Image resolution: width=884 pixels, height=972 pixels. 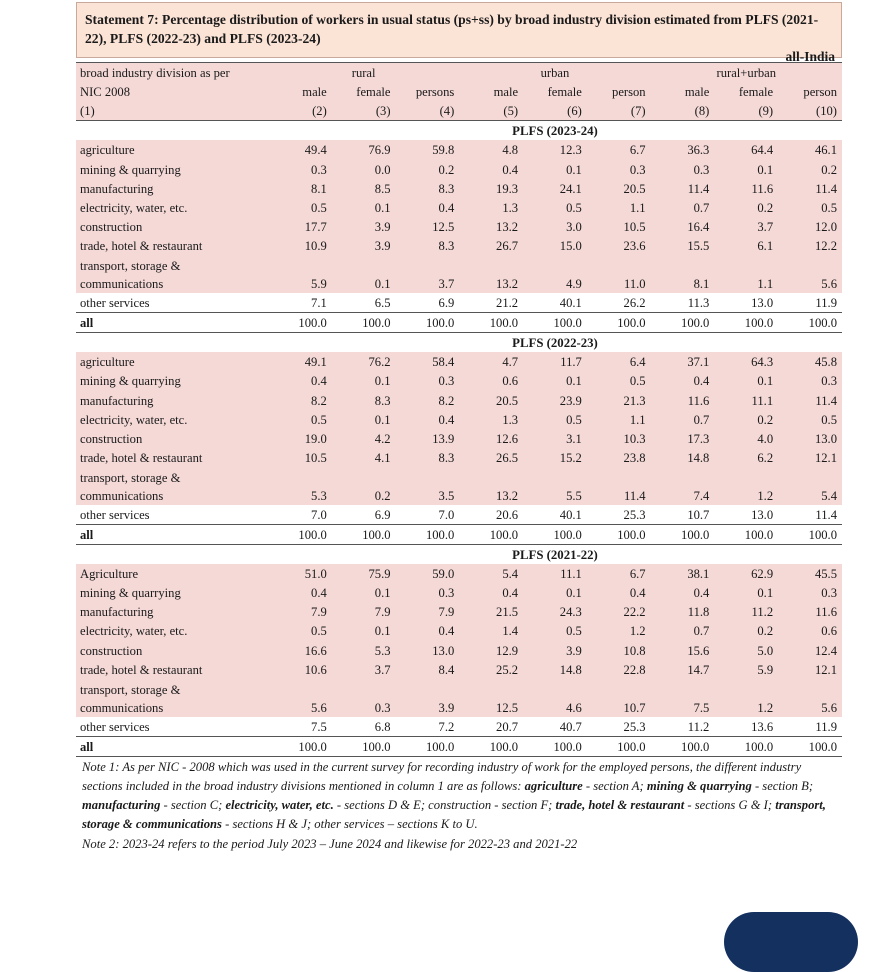 I want to click on table-cell: 26.5, so click(x=491, y=457).